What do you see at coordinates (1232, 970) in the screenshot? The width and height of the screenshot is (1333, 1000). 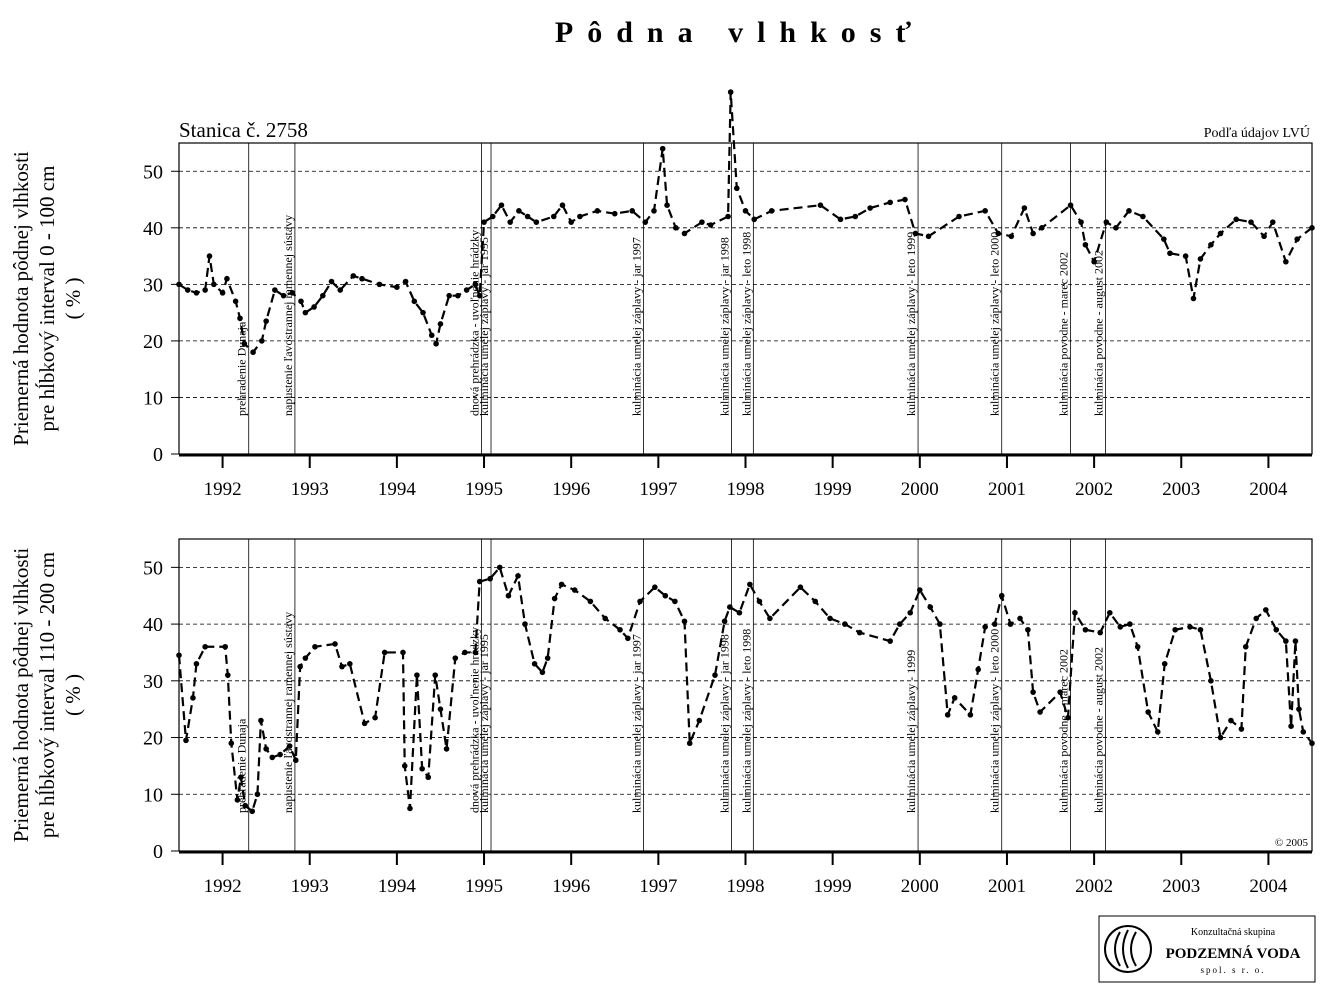 I see `logo-text: spol. s r. o.` at bounding box center [1232, 970].